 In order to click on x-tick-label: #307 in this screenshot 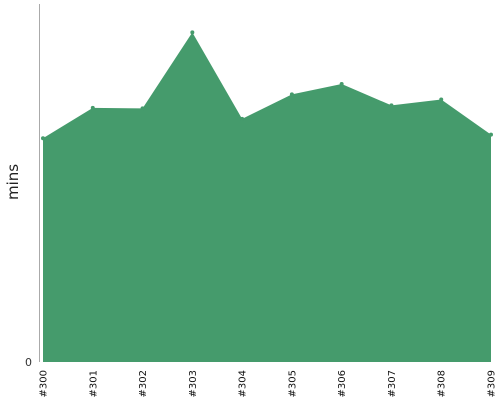, I will do `click(392, 383)`.